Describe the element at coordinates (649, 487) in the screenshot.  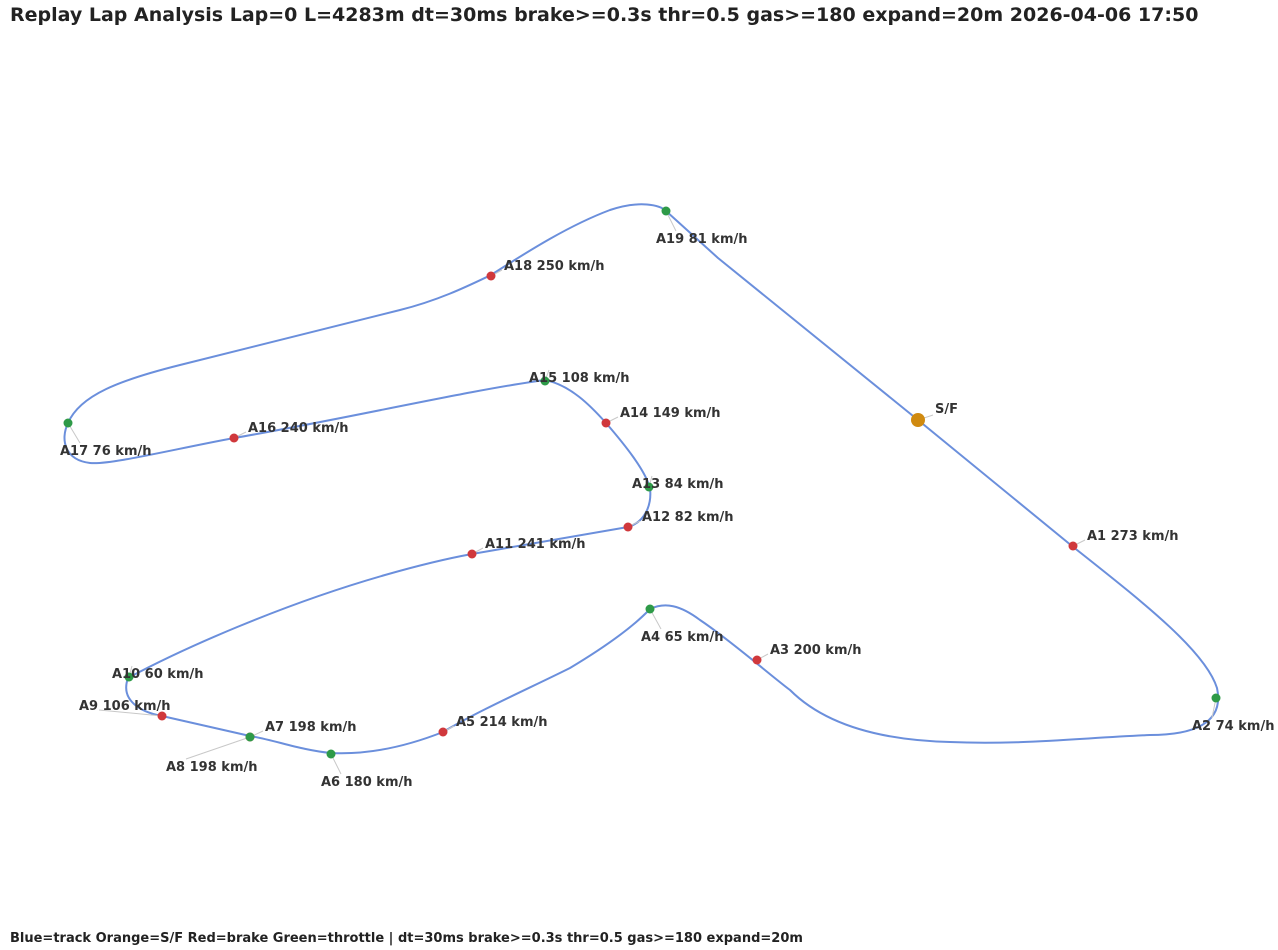
I see `throttle-marker-a13` at that location.